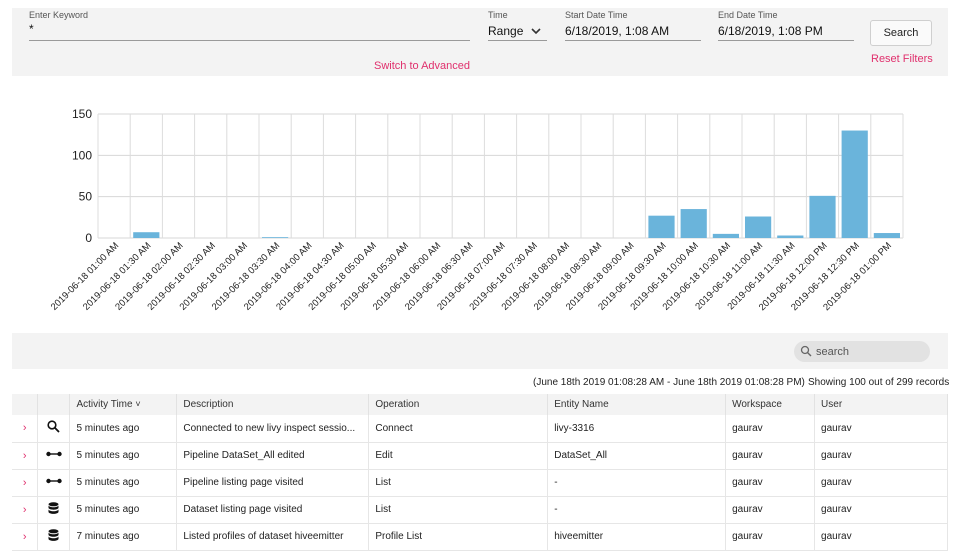  I want to click on table-search-box, so click(862, 351).